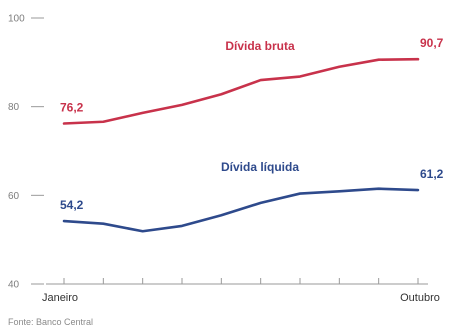  Describe the element at coordinates (26, 152) in the screenshot. I see `y-axis: 40 60 80 100` at that location.